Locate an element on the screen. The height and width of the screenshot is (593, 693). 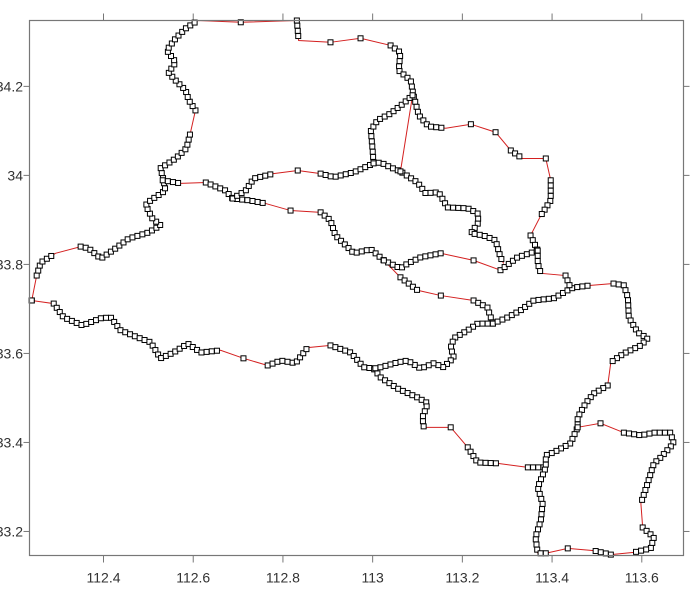
y-tick-label: 33.8 is located at coordinates (11, 264).